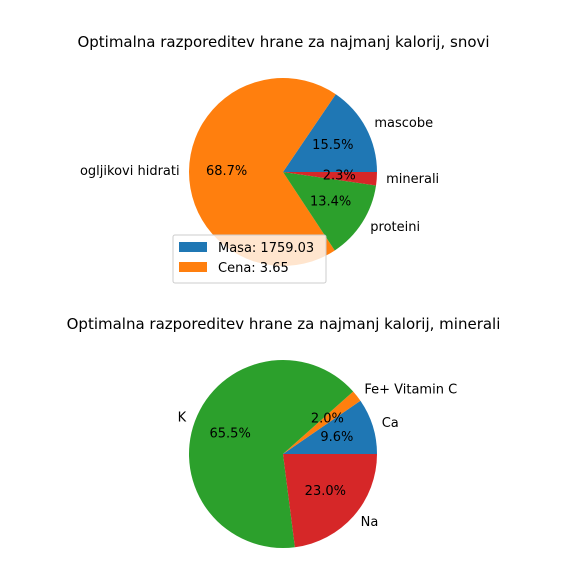  I want to click on slice-label-fe-vitamin-c: Fe+ Vitamin C, so click(410, 390).